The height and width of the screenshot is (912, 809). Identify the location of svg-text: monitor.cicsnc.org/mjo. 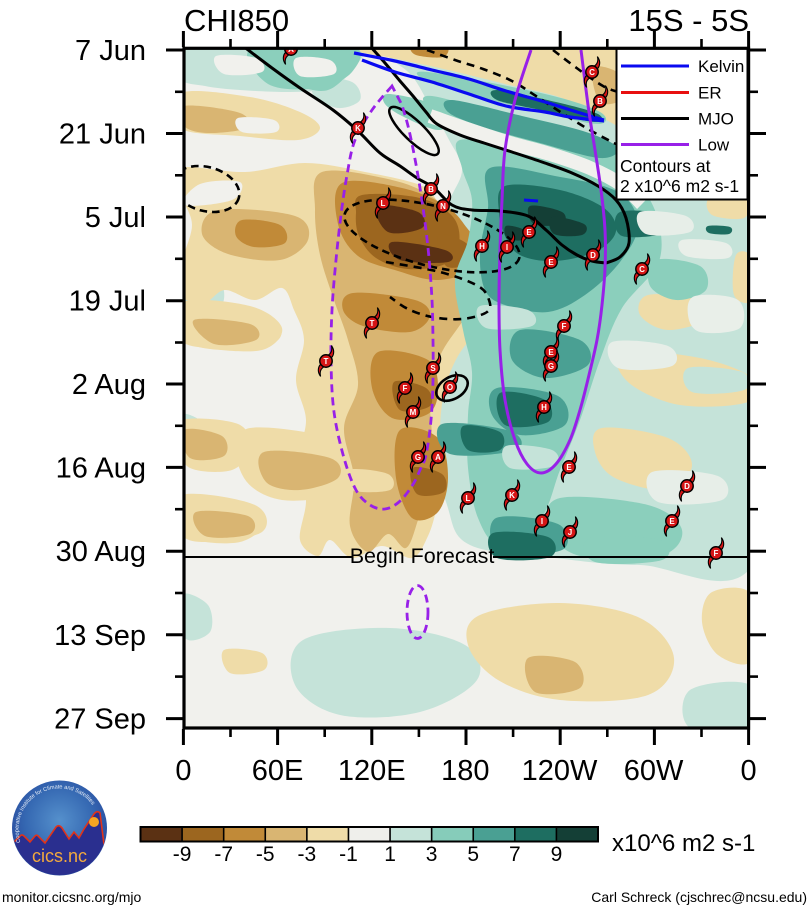
(71, 897).